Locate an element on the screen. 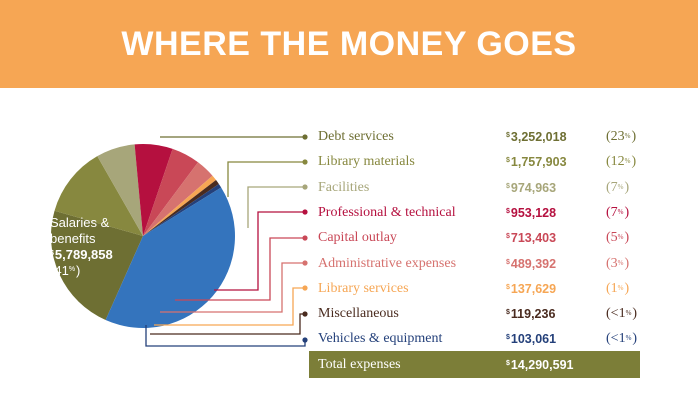  legend-category: Library materials is located at coordinates (366, 162).